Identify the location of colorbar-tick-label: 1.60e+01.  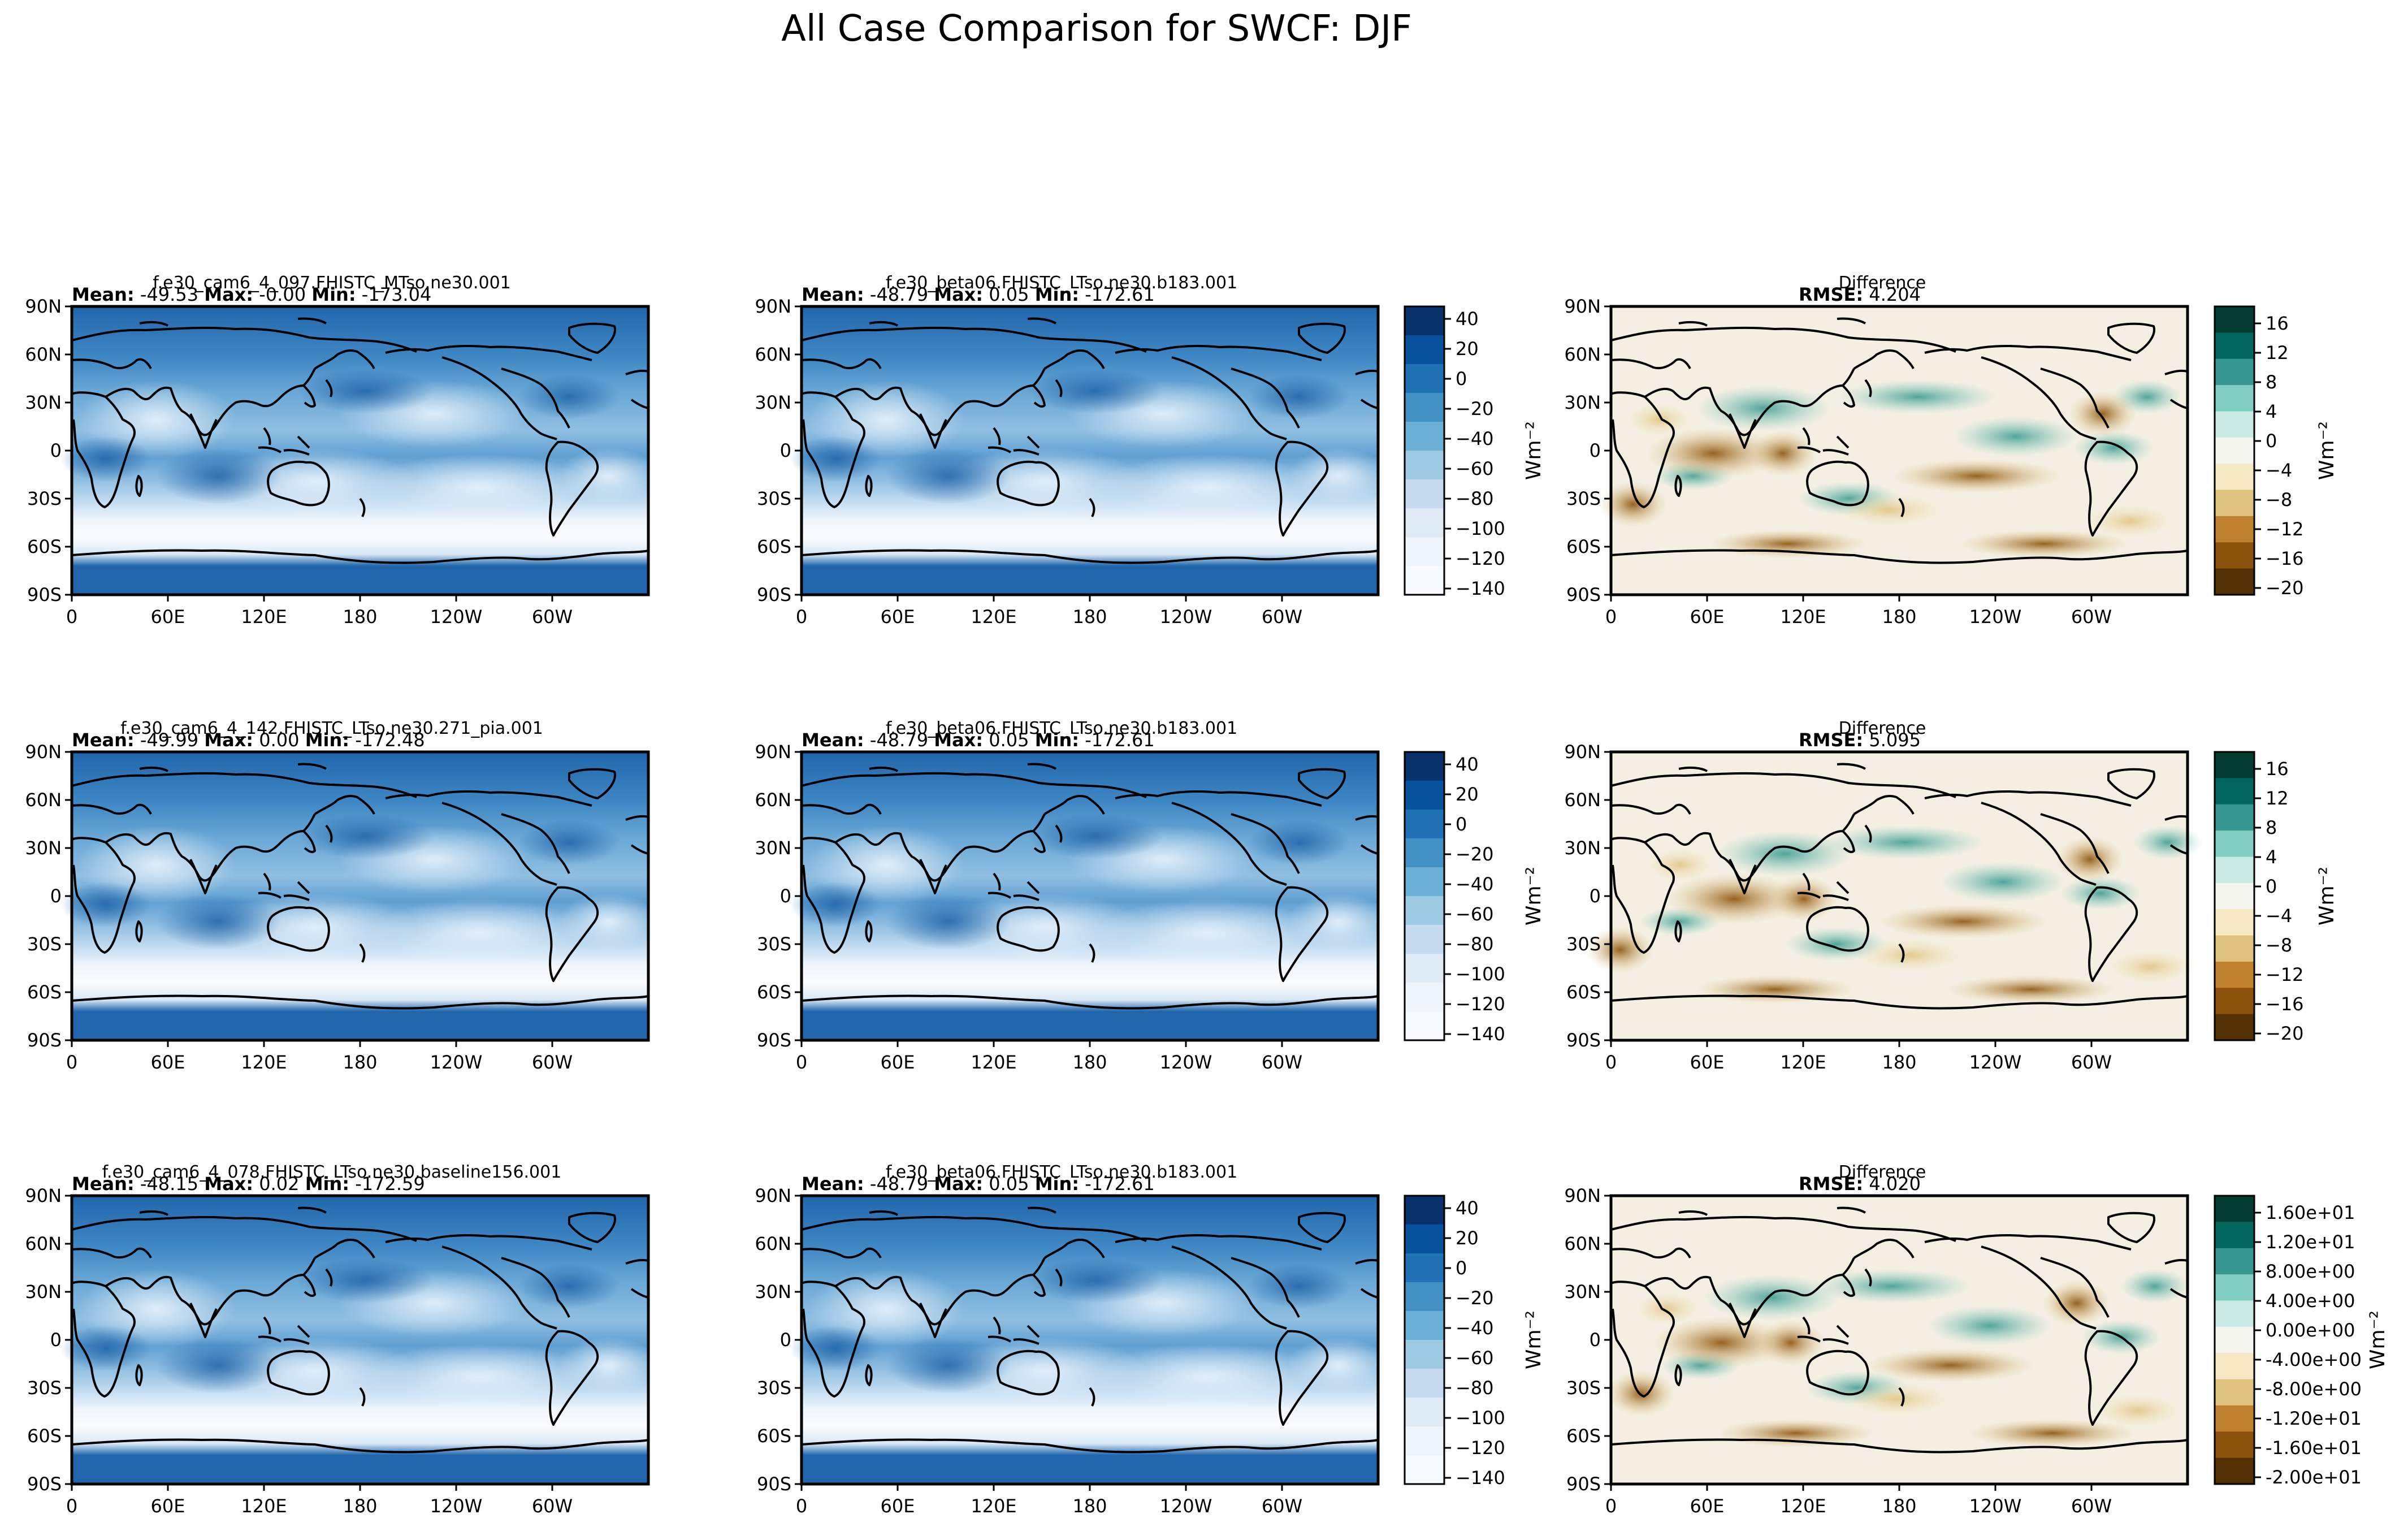
(2310, 1212).